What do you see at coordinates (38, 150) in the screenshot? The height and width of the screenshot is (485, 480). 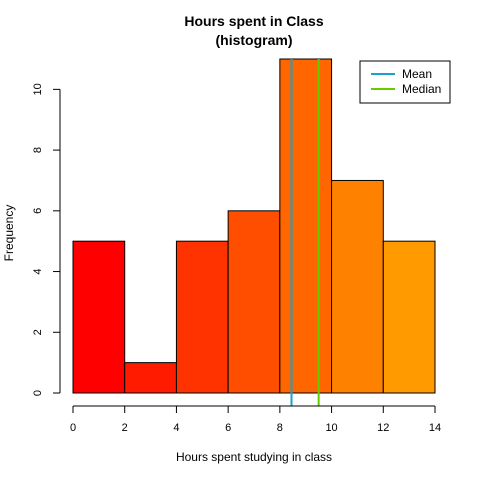 I see `y-tick-label-8: 8` at bounding box center [38, 150].